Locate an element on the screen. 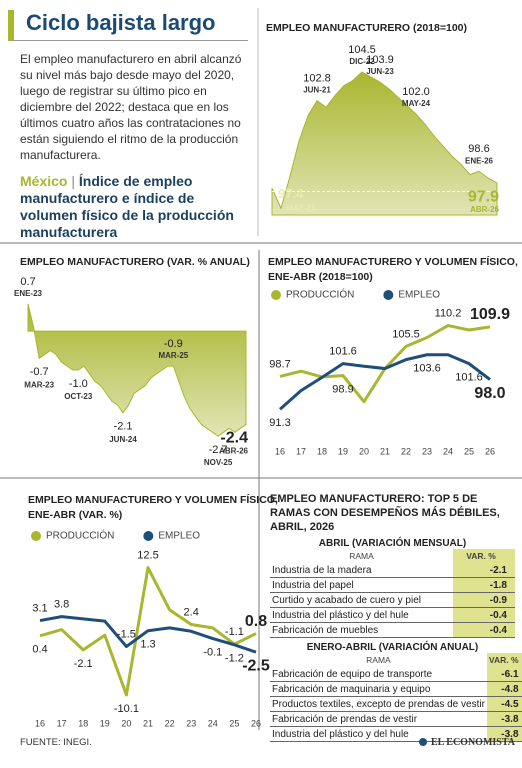 This screenshot has height=768, width=522. table-row: Fabricación de muebles -0.4 is located at coordinates (392, 630).